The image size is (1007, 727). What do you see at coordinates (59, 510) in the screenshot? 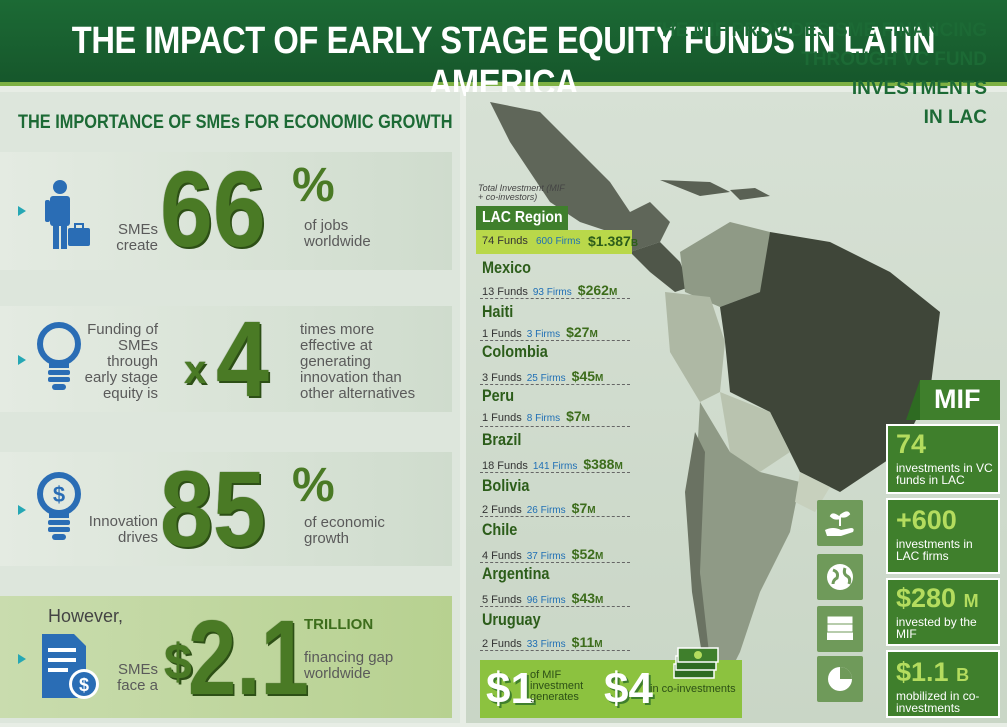
I see `dollar-bulb-icon: $` at bounding box center [59, 510].